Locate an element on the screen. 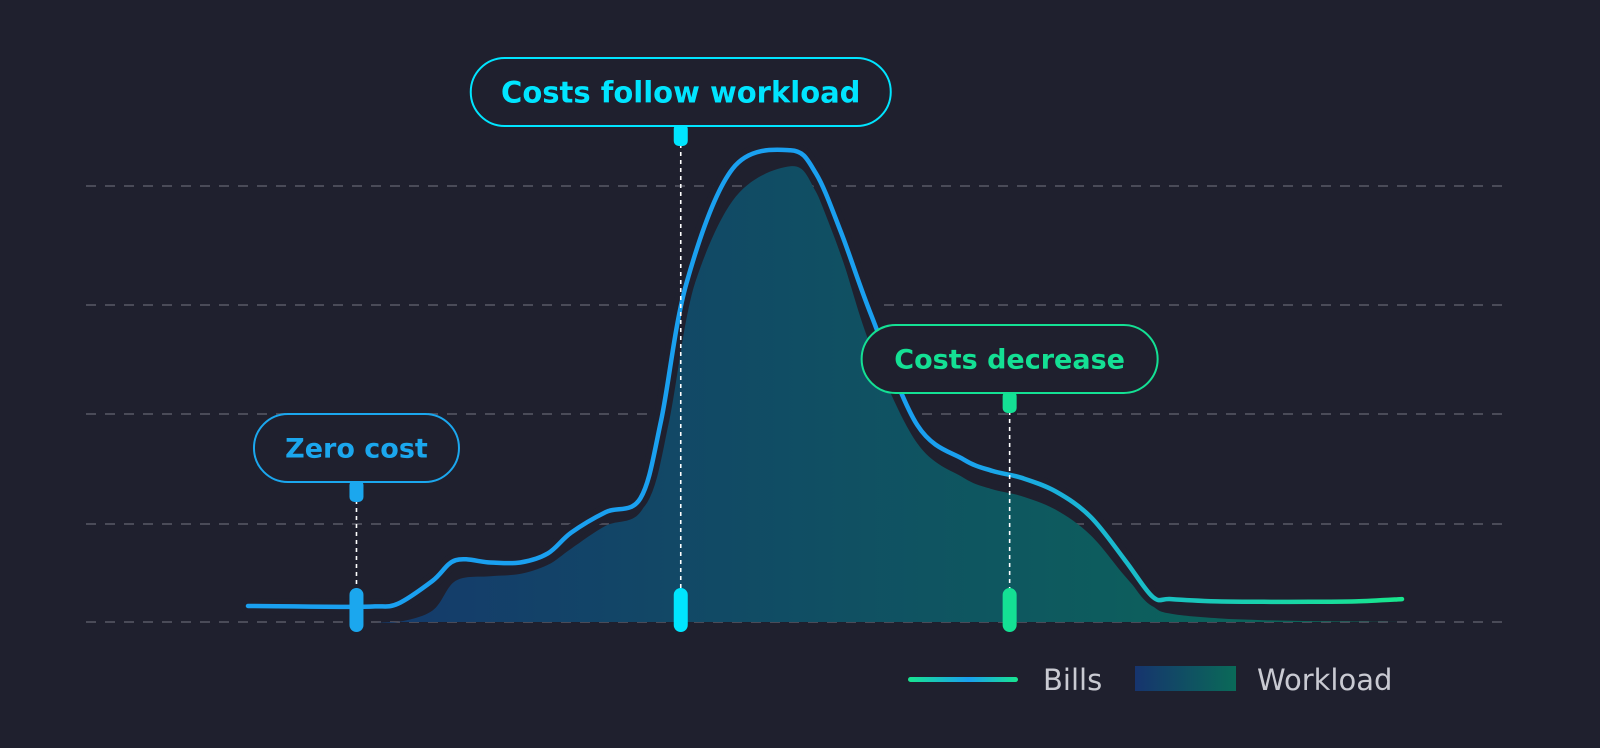  annotation-label: Costs follow workload is located at coordinates (680, 92).